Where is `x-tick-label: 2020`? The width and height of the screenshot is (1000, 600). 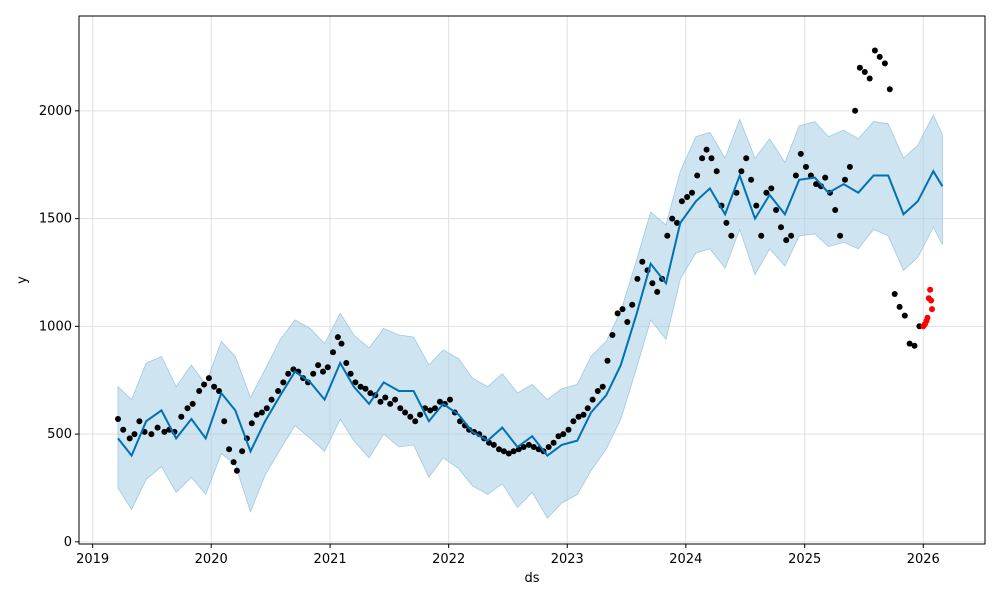 x-tick-label: 2020 is located at coordinates (211, 559).